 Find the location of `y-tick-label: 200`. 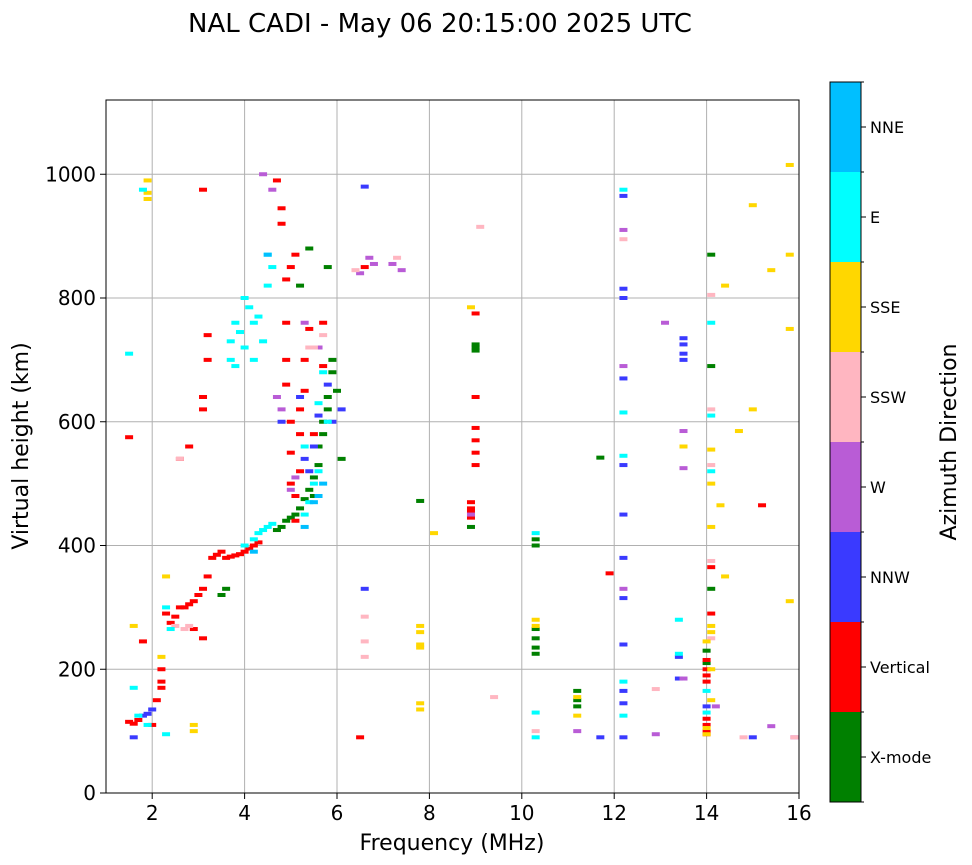

y-tick-label: 200 is located at coordinates (77, 669).